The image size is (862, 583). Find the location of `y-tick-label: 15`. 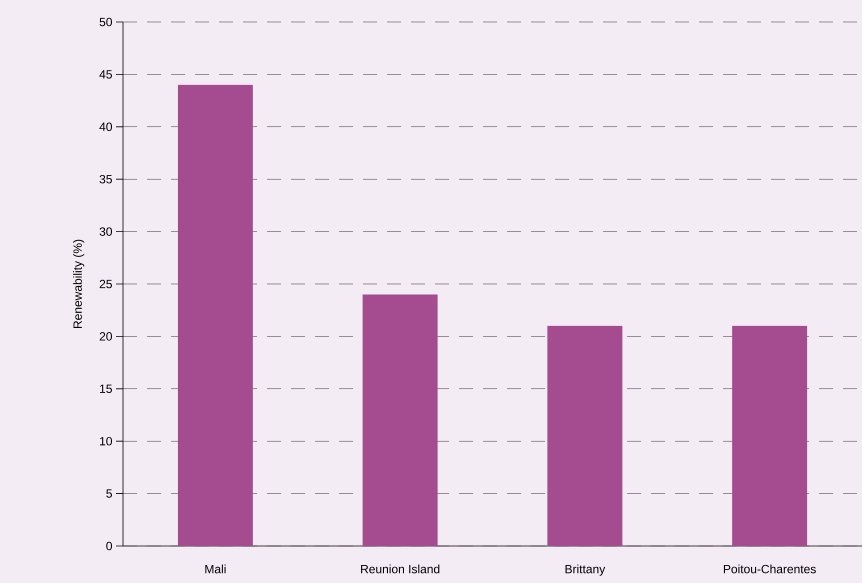

y-tick-label: 15 is located at coordinates (106, 388).